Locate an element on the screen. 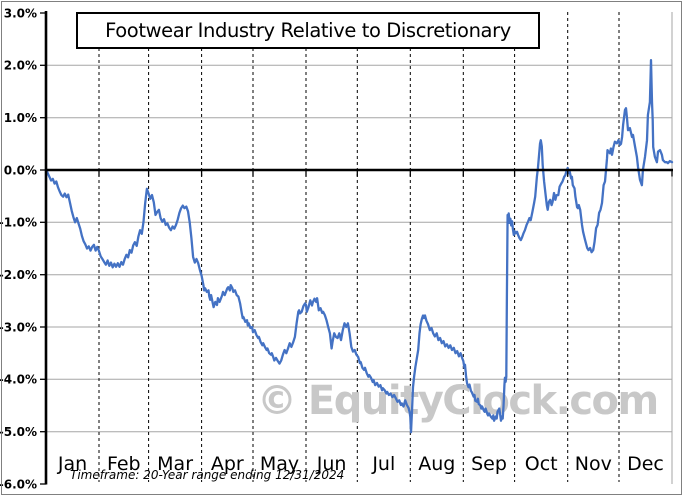 The width and height of the screenshot is (683, 496). month-label-dec: Dec is located at coordinates (645, 464).